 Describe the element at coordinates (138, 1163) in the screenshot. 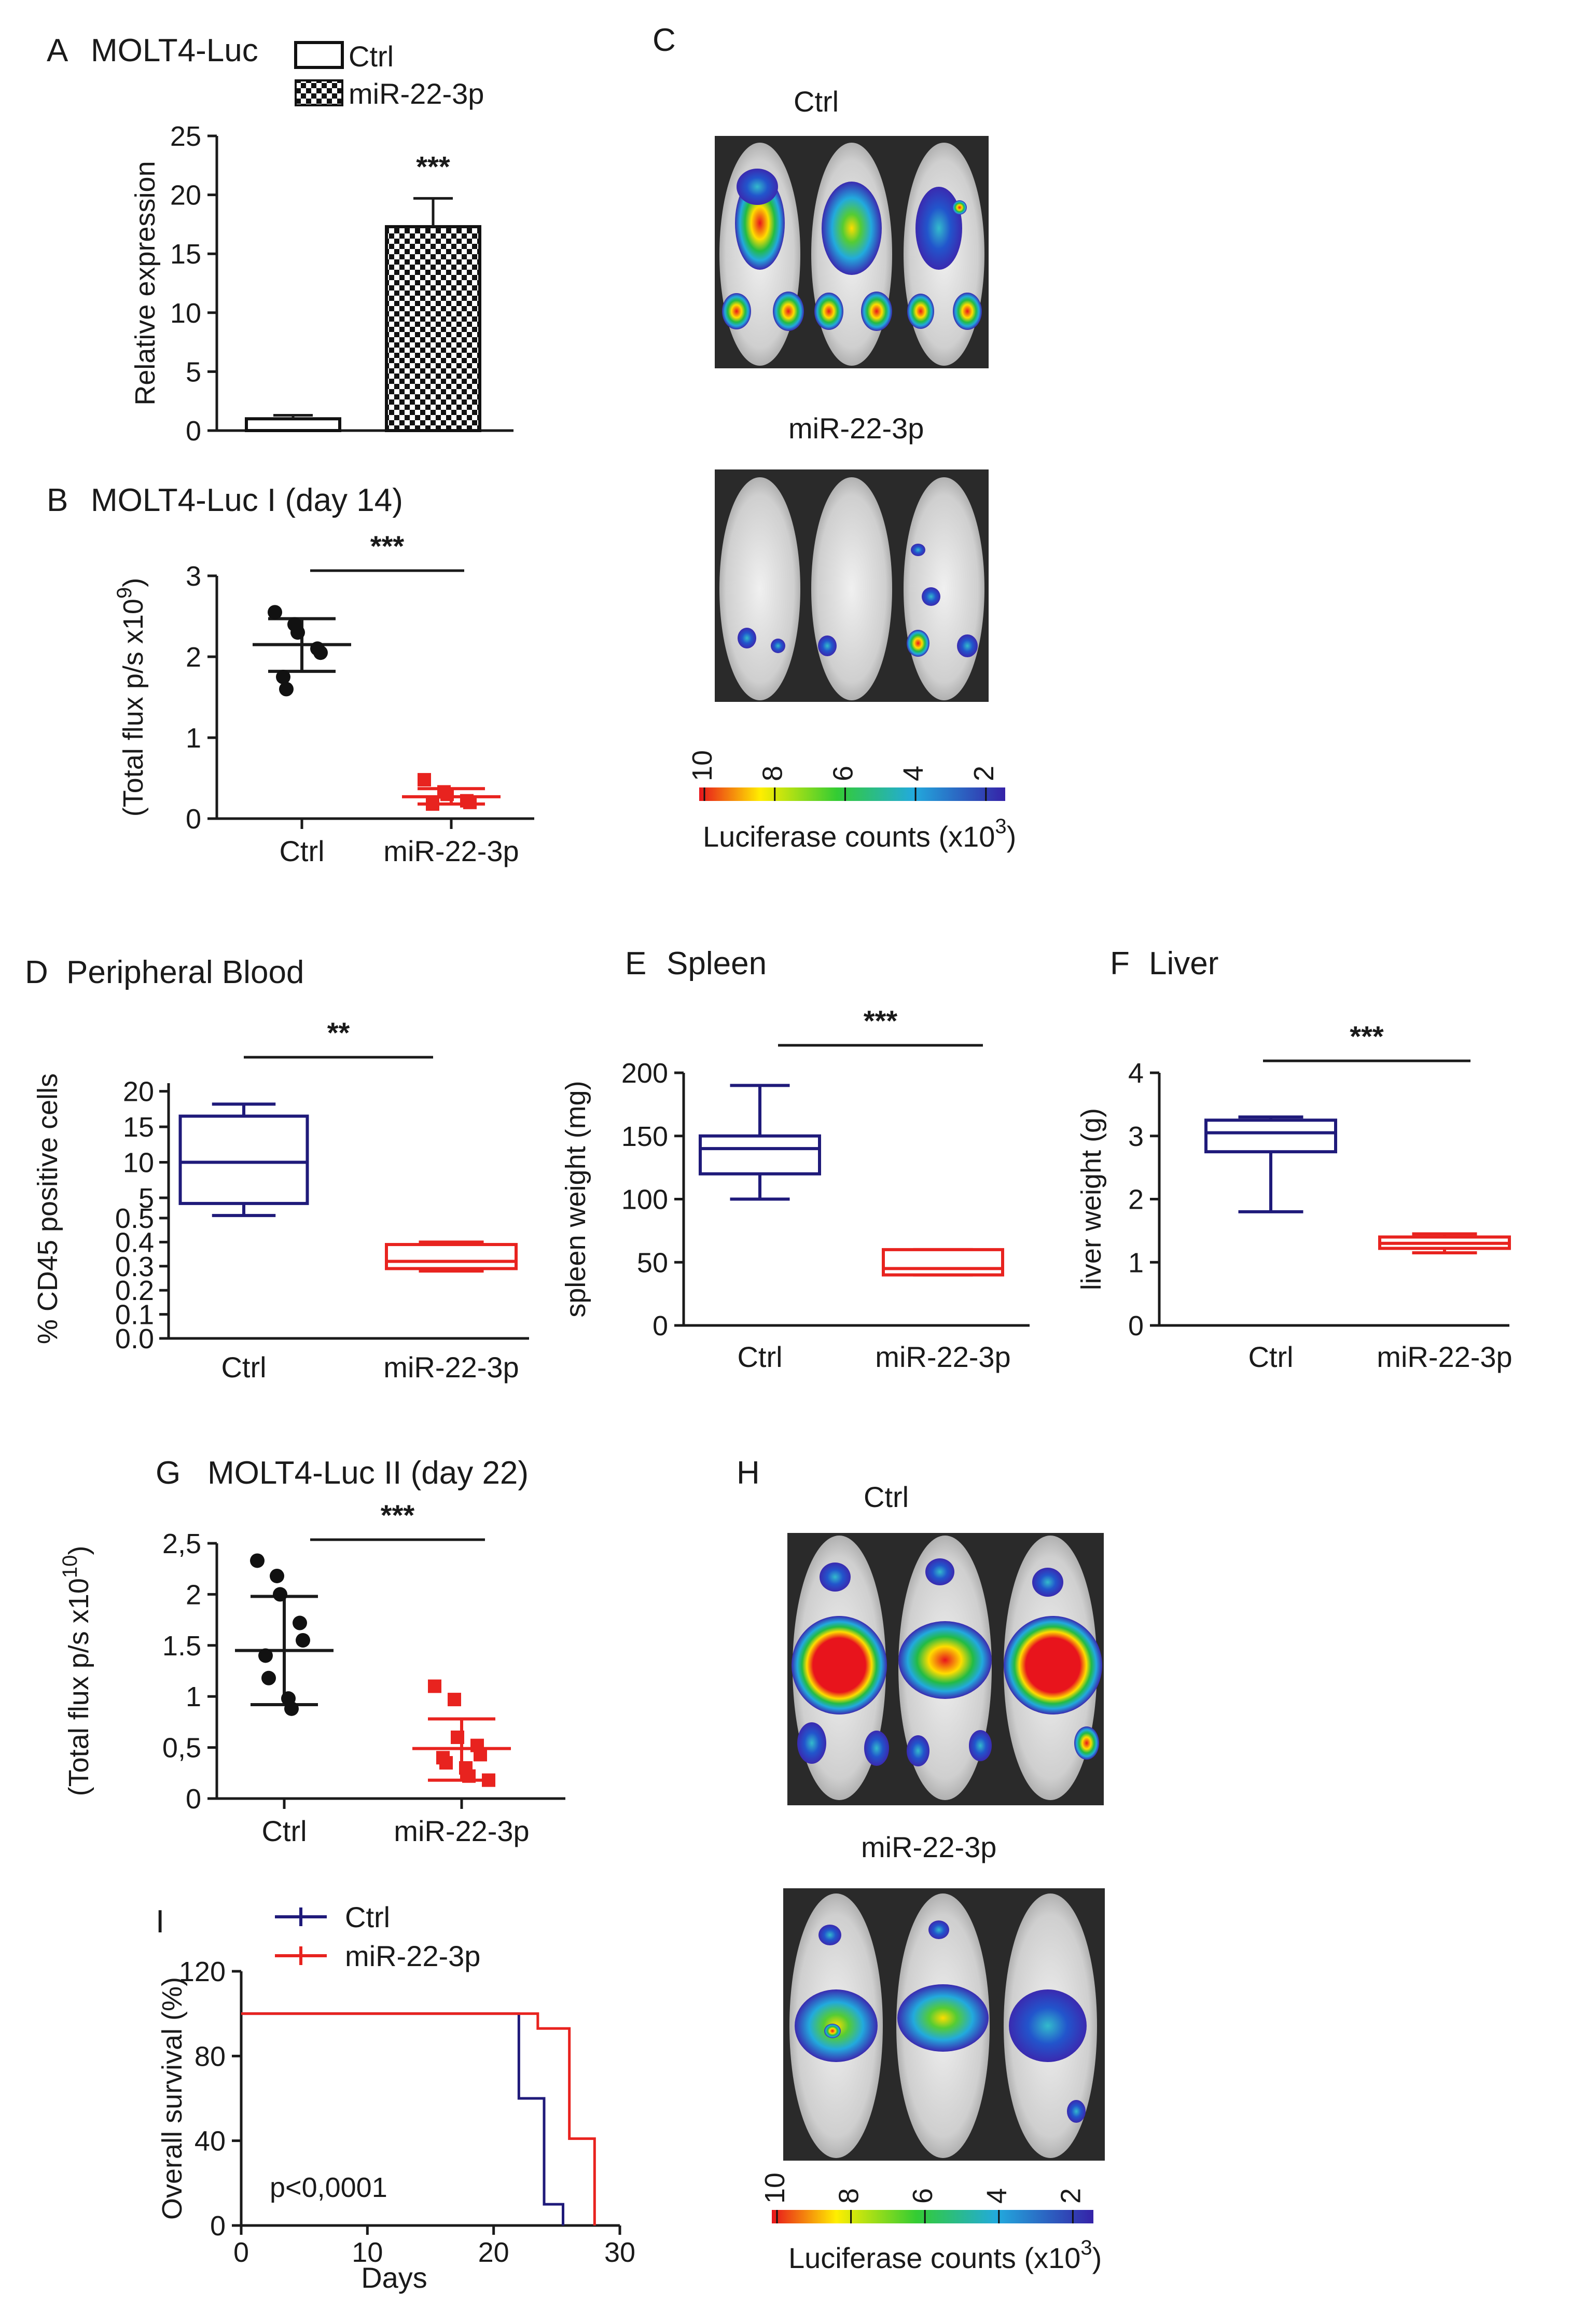

I see `chart-d-y-tick-label: 10` at that location.